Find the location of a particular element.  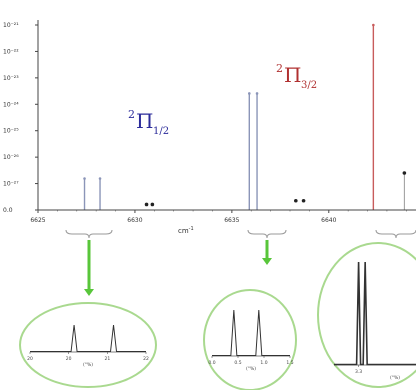

inset-tick-label: 0.5 is located at coordinates (237, 363).